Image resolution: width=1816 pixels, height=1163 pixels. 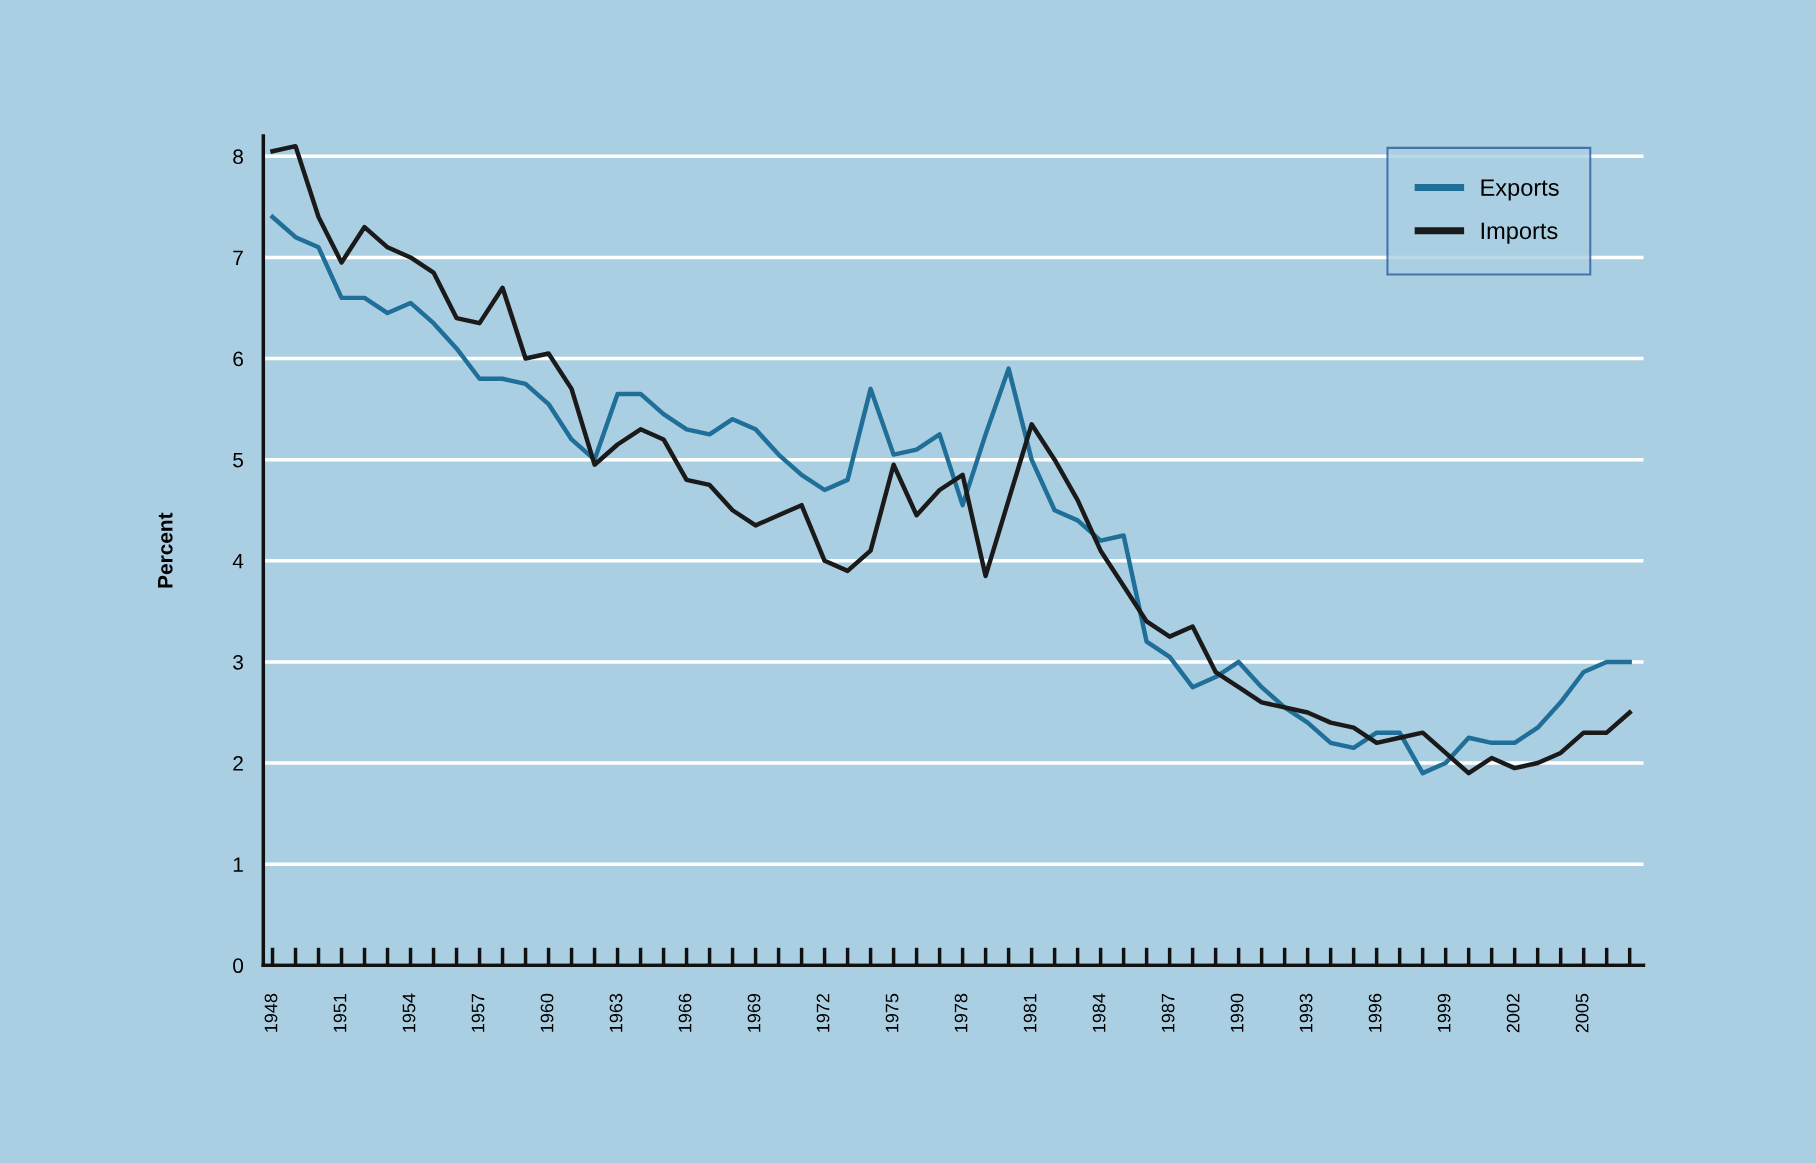 What do you see at coordinates (1513, 1013) in the screenshot?
I see `x-tick-label: 2002` at bounding box center [1513, 1013].